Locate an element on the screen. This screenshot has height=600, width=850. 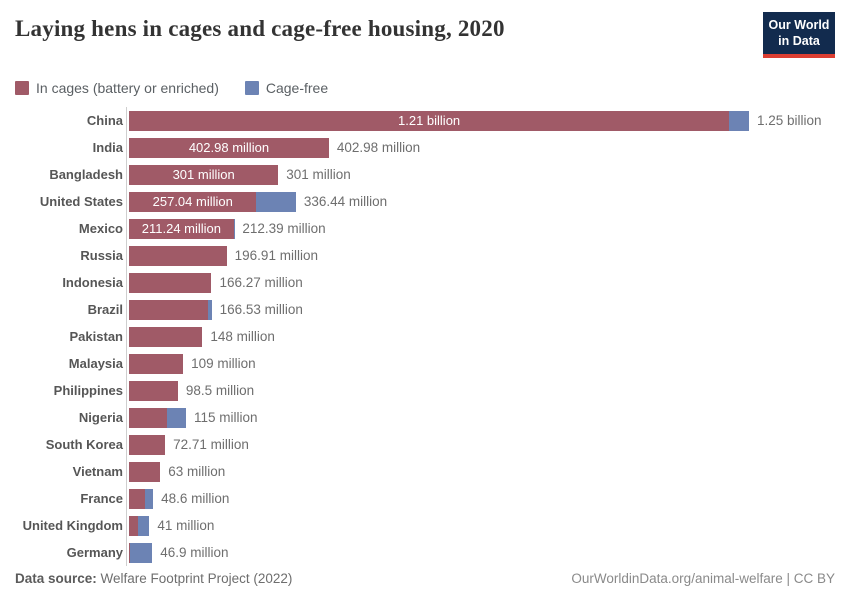
bar-total-label: 301 million is located at coordinates (318, 175).